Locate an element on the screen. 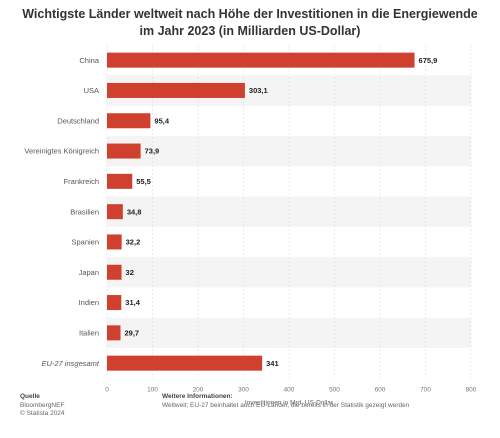  x-tick-label: 300 is located at coordinates (243, 389).